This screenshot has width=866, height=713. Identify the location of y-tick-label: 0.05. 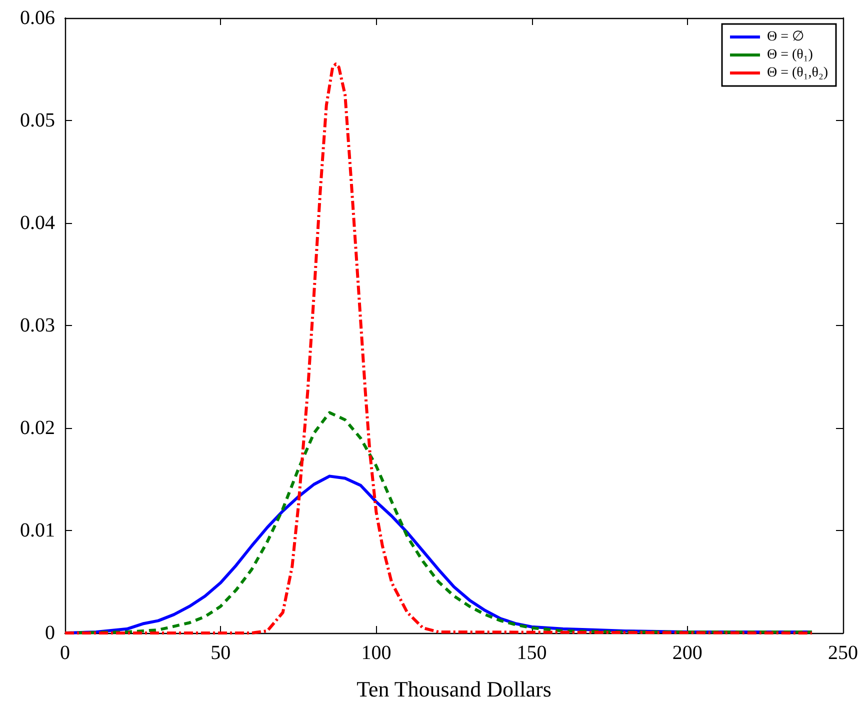
(37, 121).